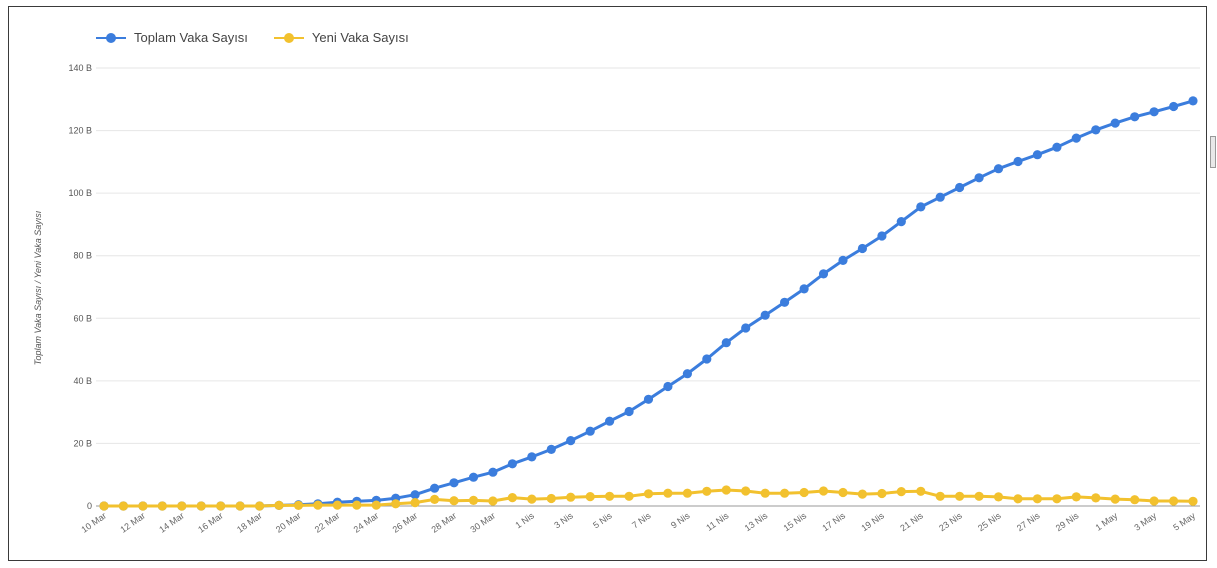  What do you see at coordinates (82, 256) in the screenshot?
I see `y-tick-label: 80 B` at bounding box center [82, 256].